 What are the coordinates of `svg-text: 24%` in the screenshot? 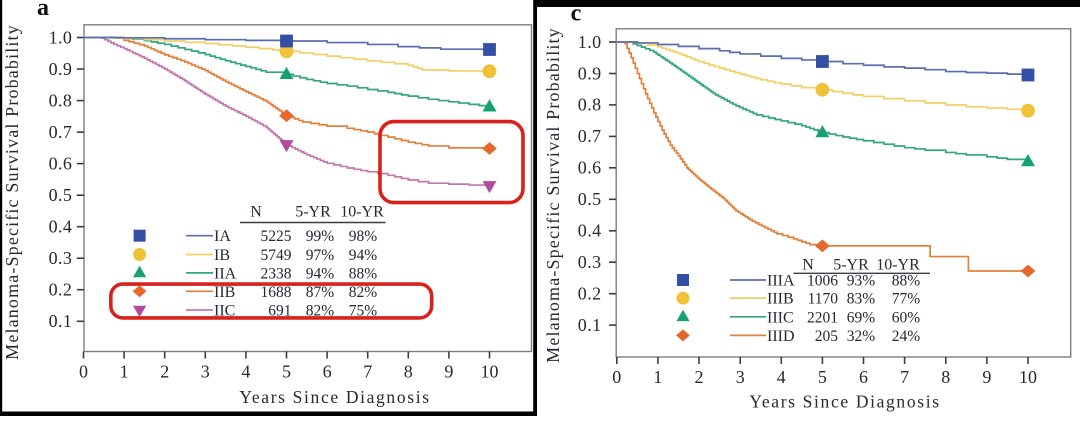 It's located at (906, 336).